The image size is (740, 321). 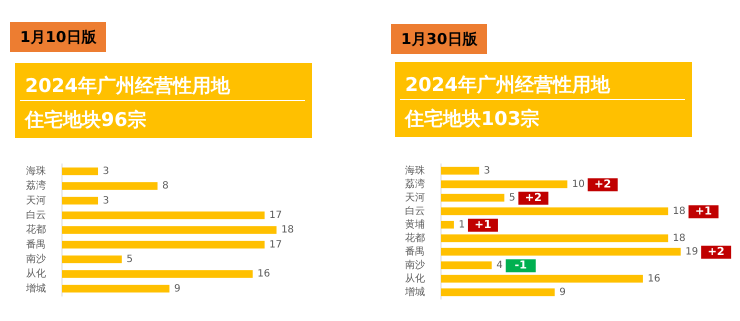 What do you see at coordinates (415, 224) in the screenshot?
I see `y-tick-label: 黄埔` at bounding box center [415, 224].